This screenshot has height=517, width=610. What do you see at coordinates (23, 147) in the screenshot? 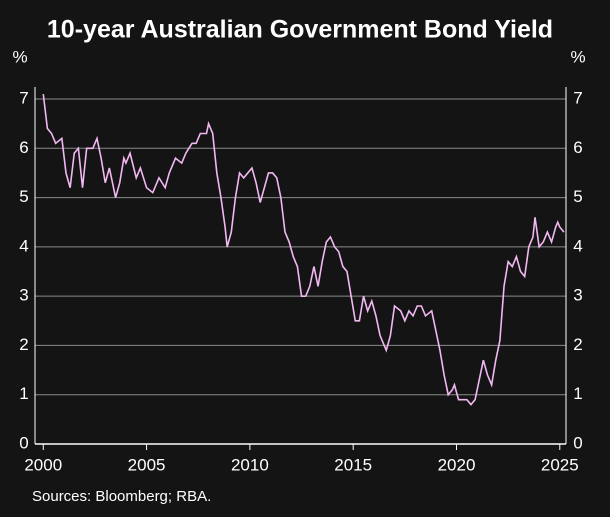
I see `y-tick-label: 6` at bounding box center [23, 147].